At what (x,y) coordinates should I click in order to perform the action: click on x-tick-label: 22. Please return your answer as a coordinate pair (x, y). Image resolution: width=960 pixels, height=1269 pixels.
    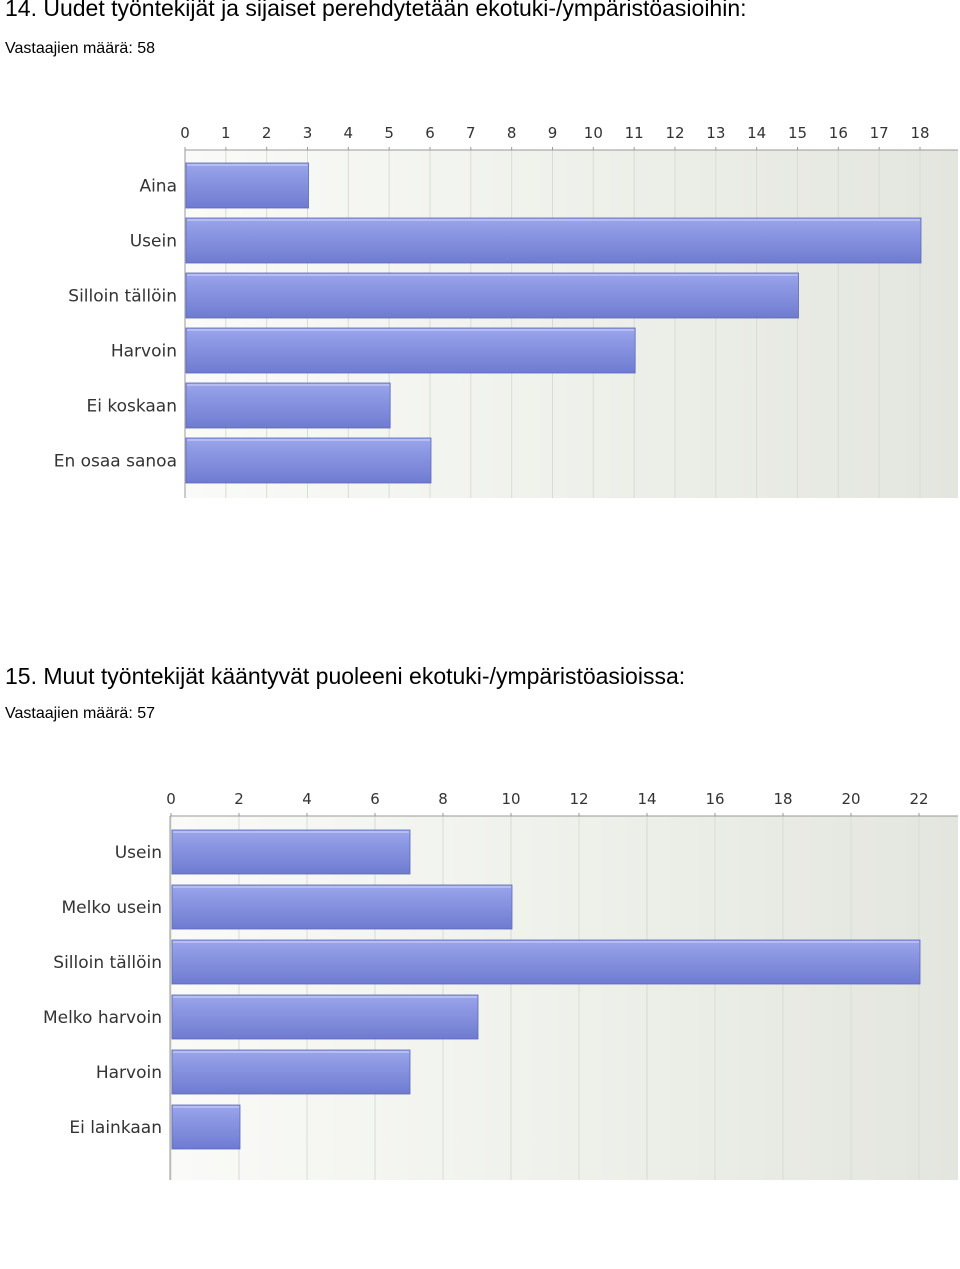
    Looking at the image, I should click on (918, 799).